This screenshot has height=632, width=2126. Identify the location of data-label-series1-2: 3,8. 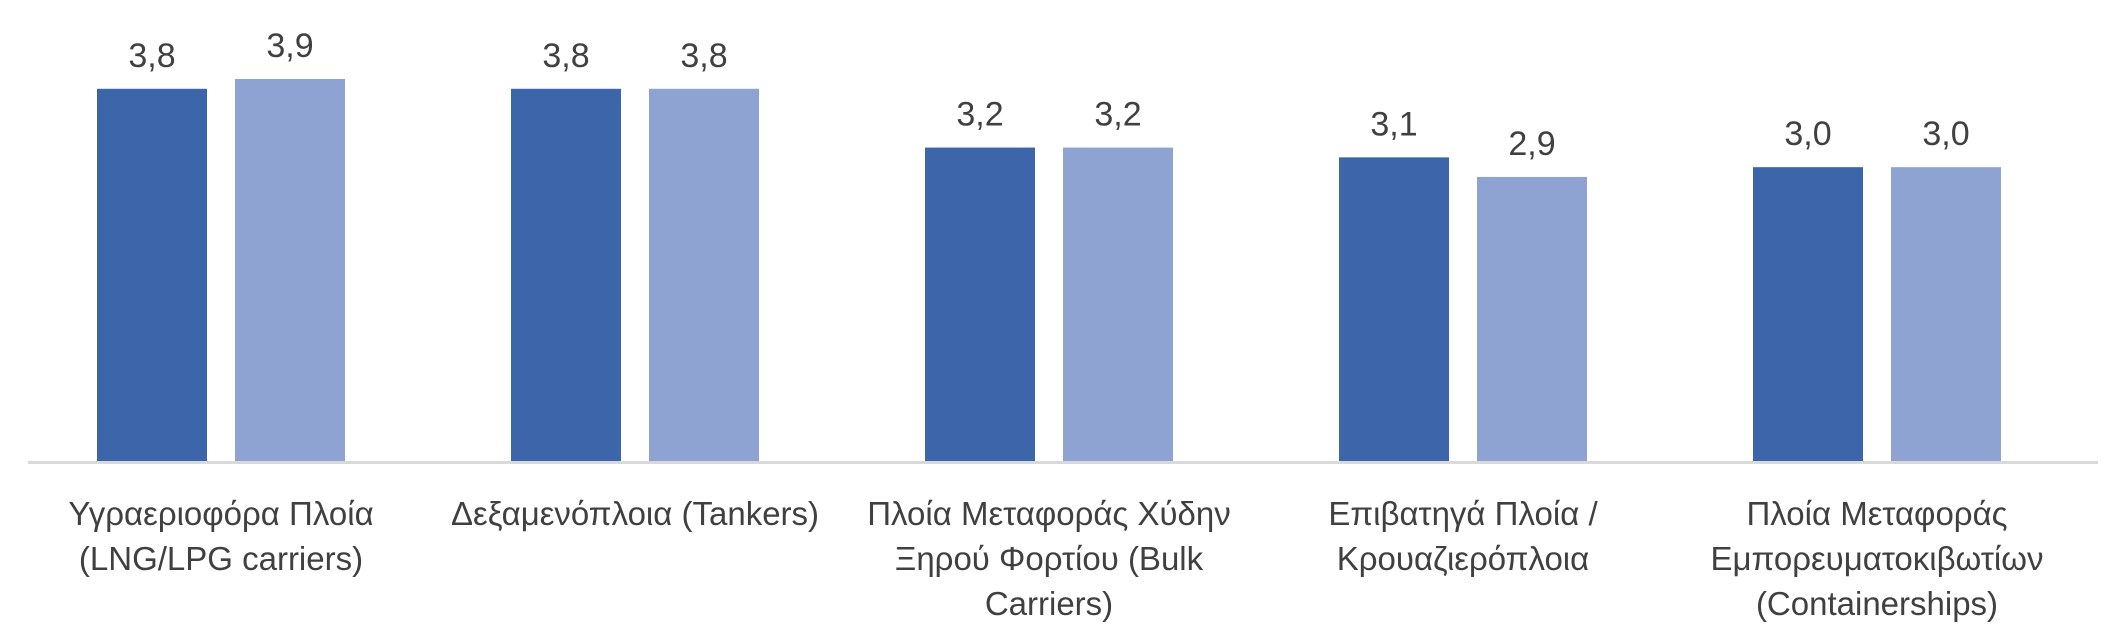
(565, 56).